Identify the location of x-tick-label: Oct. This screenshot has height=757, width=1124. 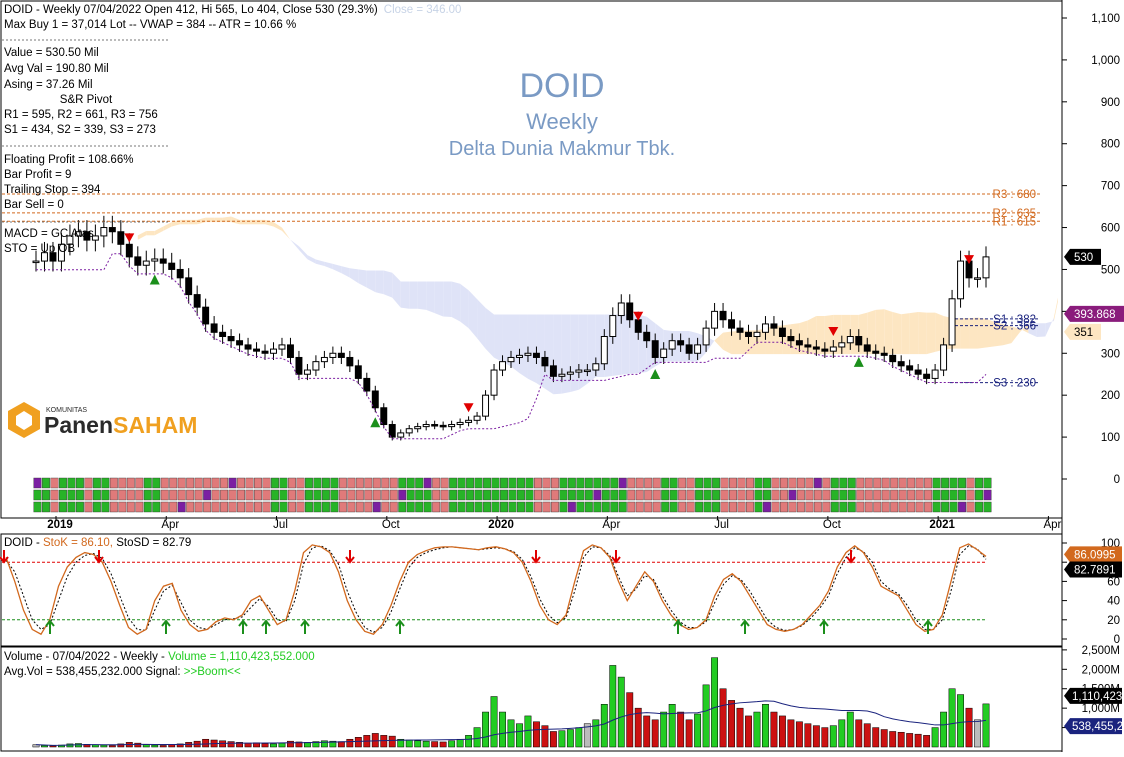
(832, 525).